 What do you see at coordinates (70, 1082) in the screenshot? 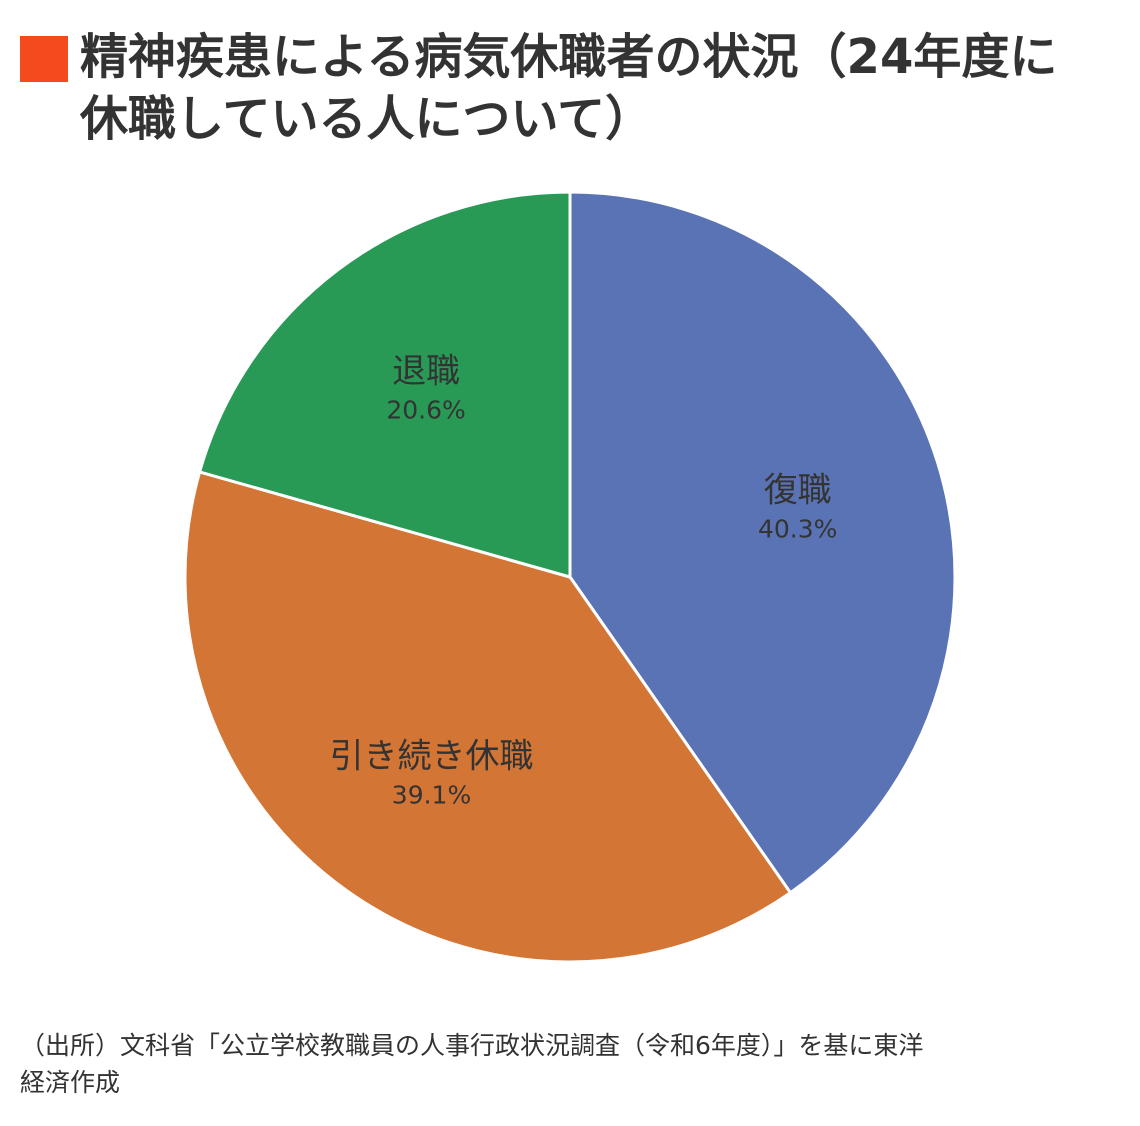
I see `source-note-line-2: 経済作成` at bounding box center [70, 1082].